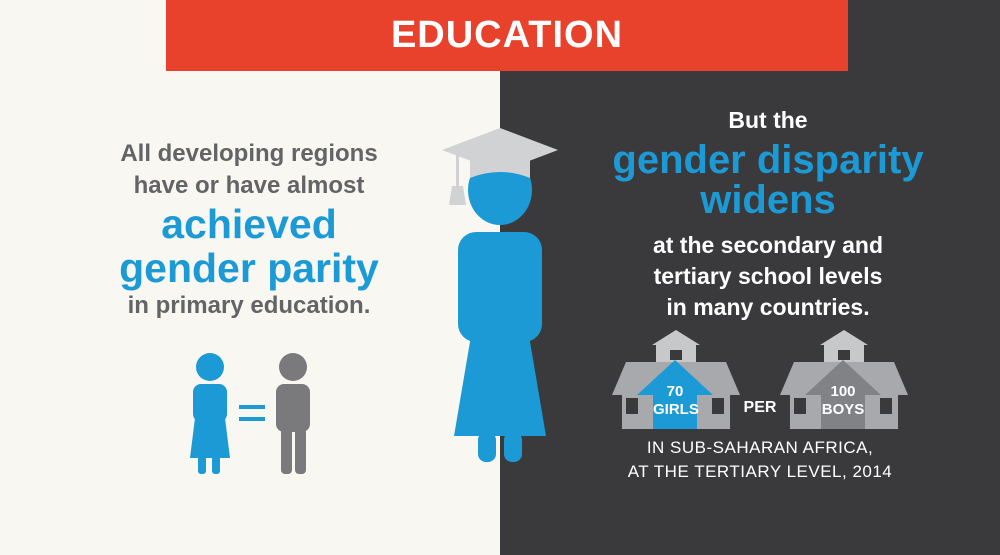 The width and height of the screenshot is (1000, 555). Describe the element at coordinates (768, 160) in the screenshot. I see `right-highlight-1: gender disparity` at that location.